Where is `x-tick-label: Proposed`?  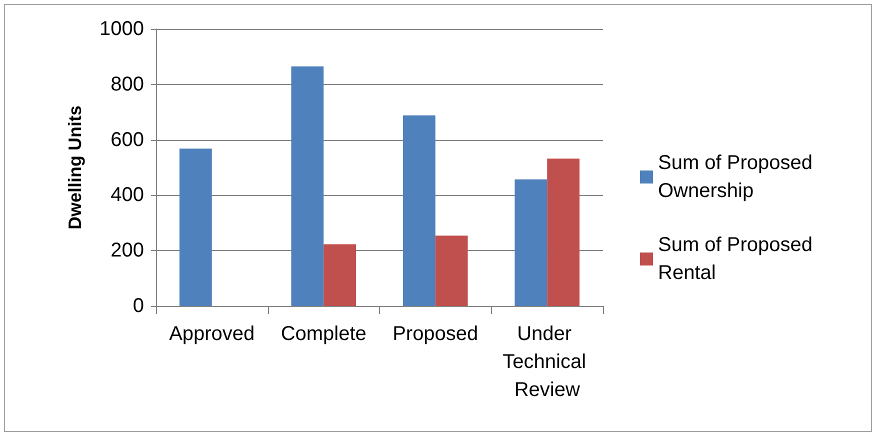
x-tick-label: Proposed is located at coordinates (435, 334).